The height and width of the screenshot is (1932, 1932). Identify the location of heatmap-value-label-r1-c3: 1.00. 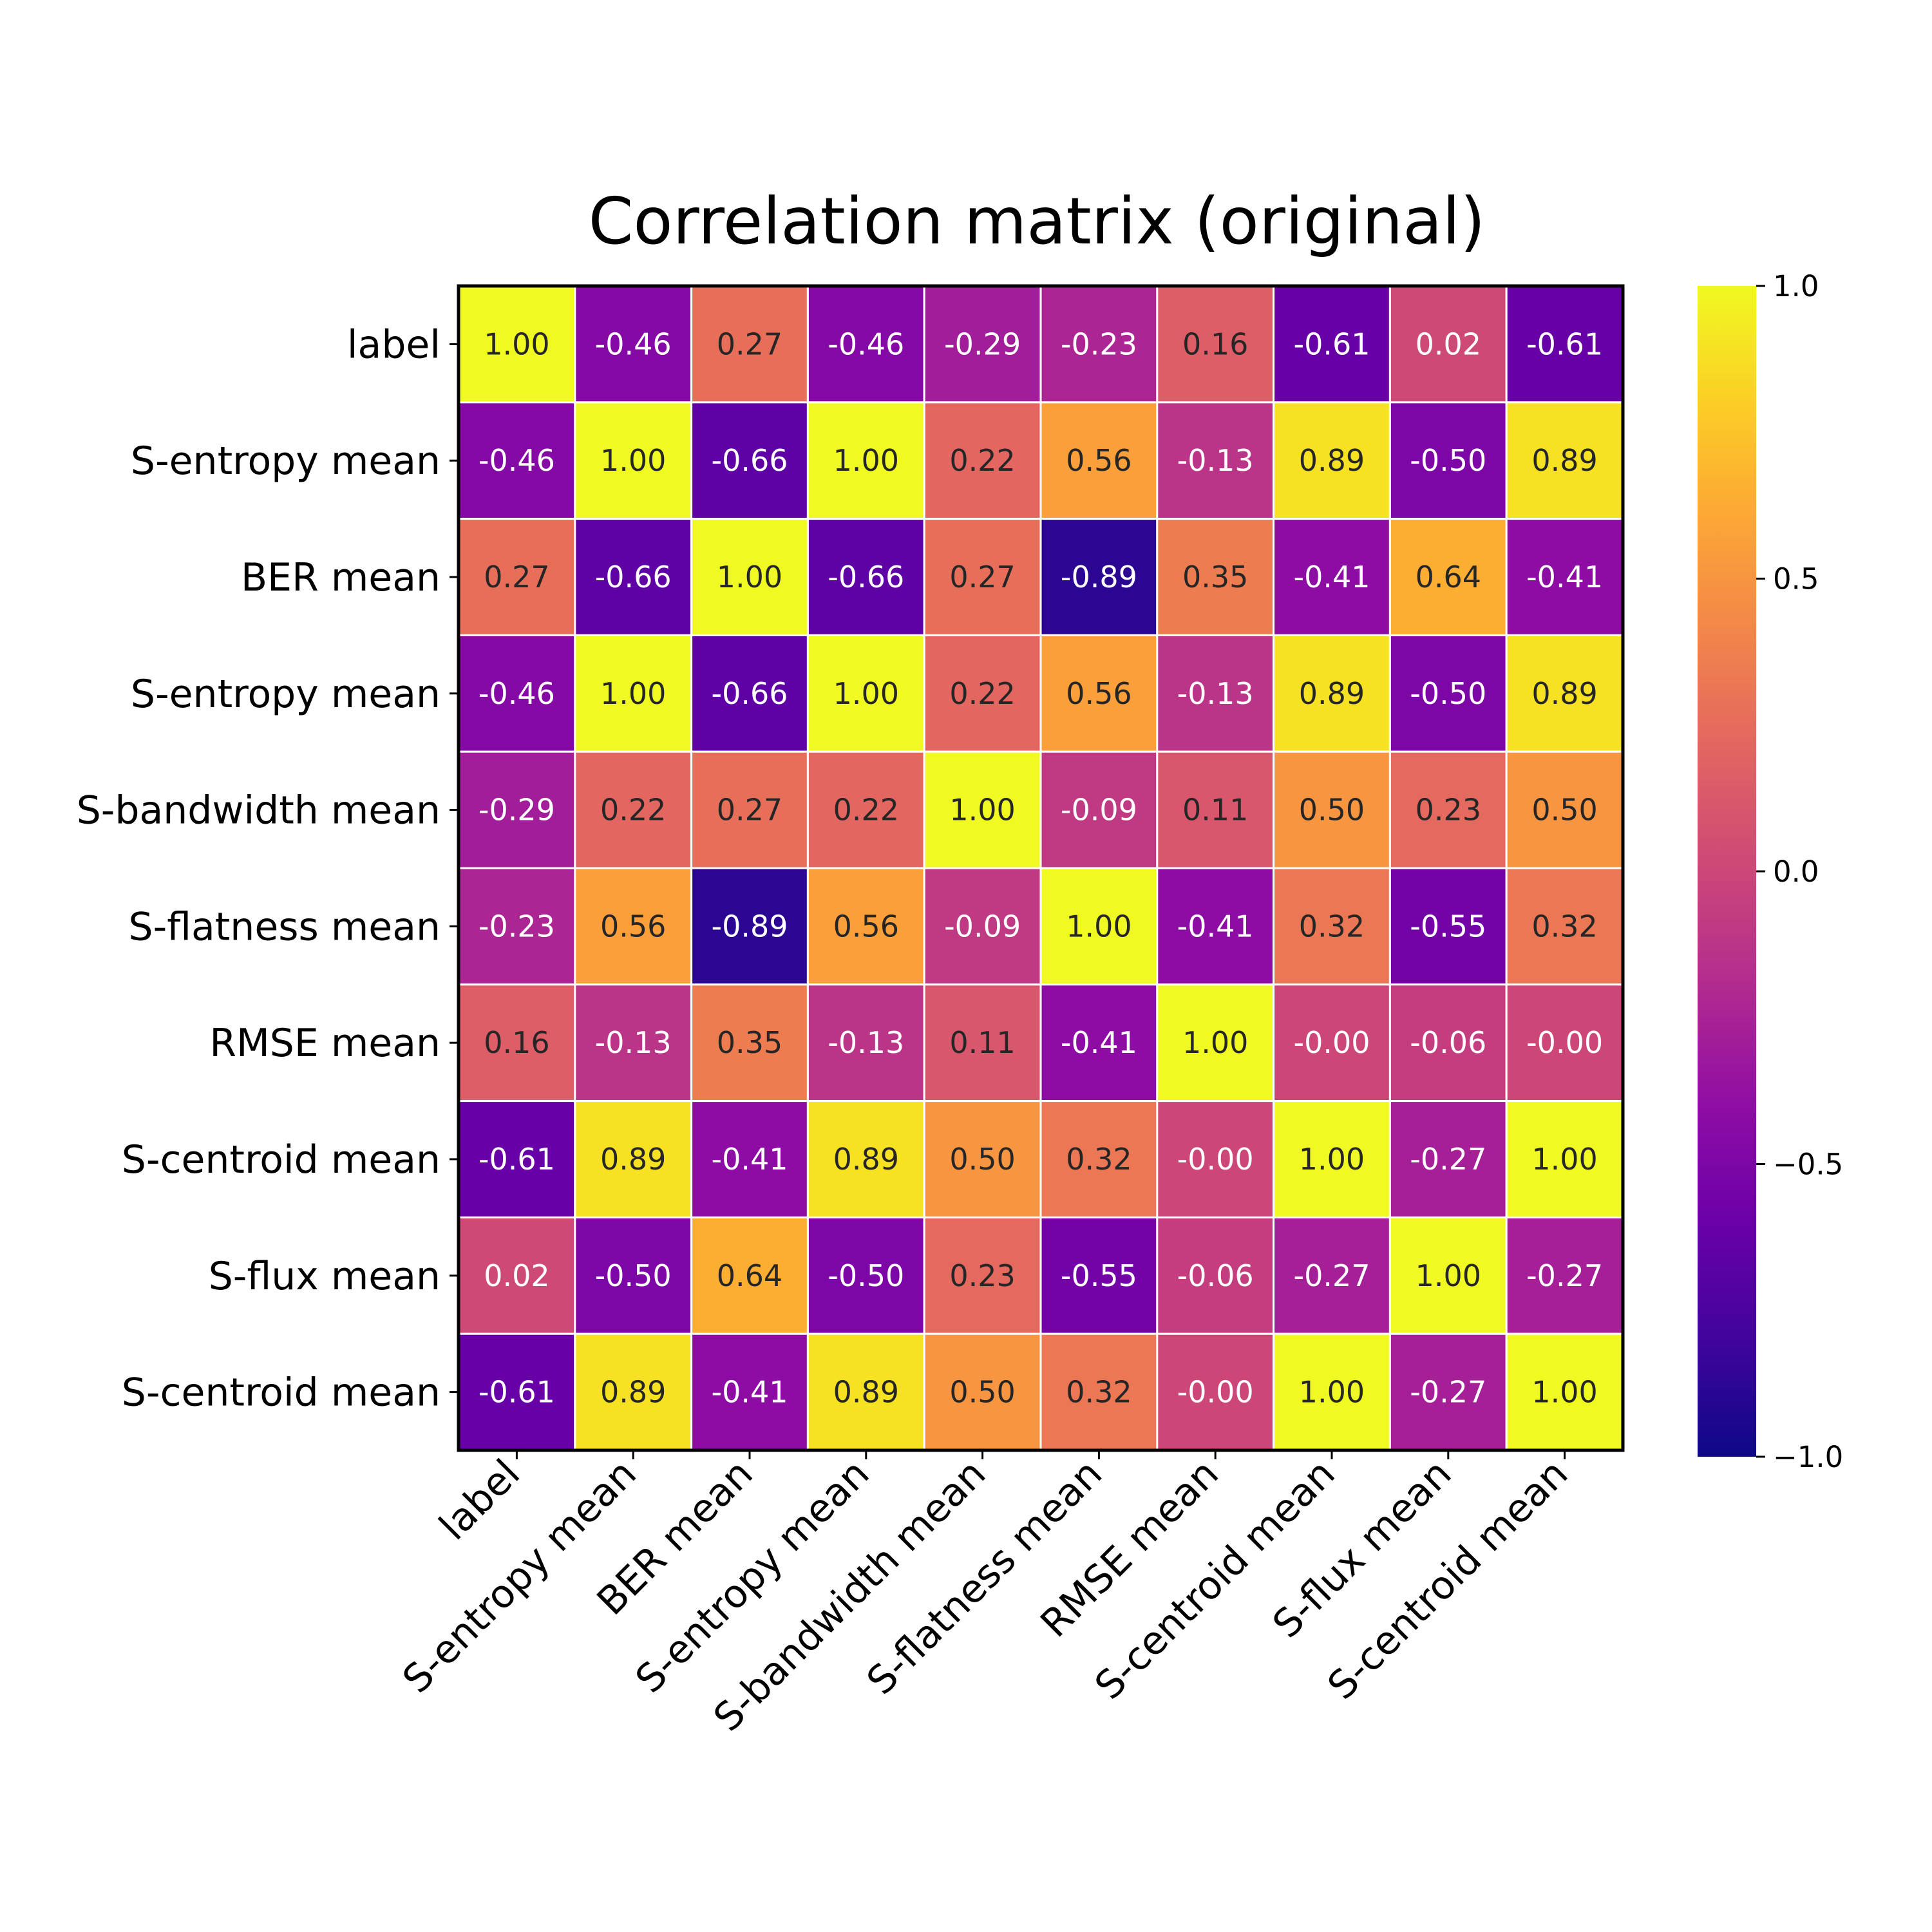
(866, 461).